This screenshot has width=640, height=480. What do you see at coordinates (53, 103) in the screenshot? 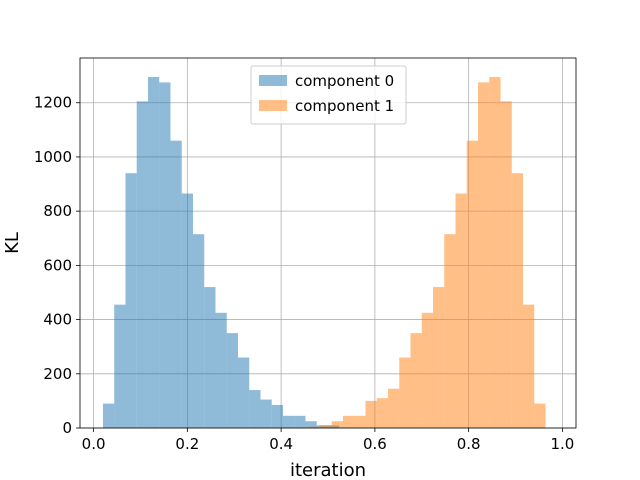
I see `y-tick-label: 1200` at bounding box center [53, 103].